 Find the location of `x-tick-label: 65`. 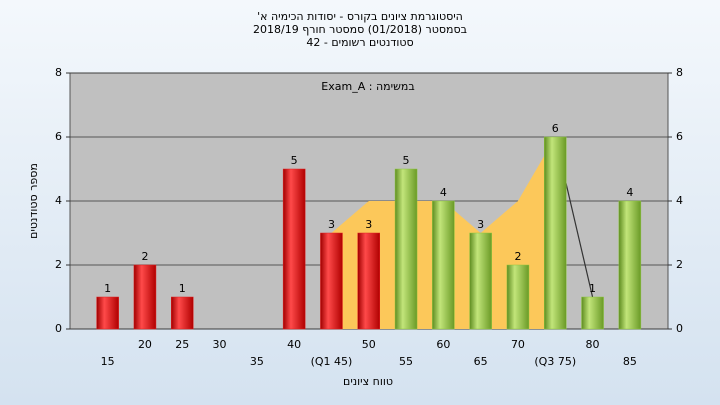

x-tick-label: 65 is located at coordinates (481, 361).